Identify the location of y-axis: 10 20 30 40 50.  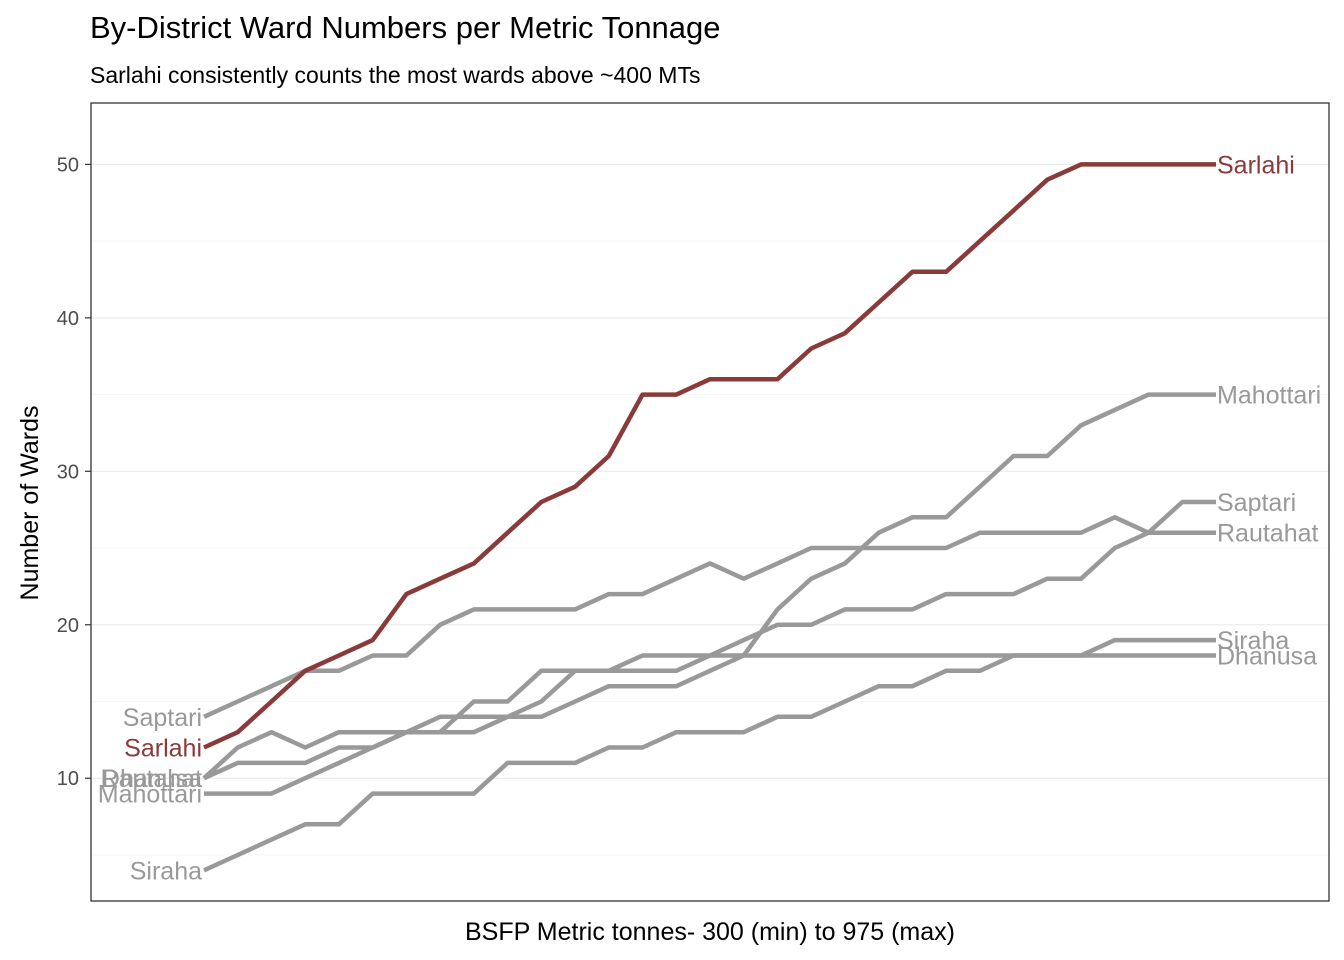
(74, 472).